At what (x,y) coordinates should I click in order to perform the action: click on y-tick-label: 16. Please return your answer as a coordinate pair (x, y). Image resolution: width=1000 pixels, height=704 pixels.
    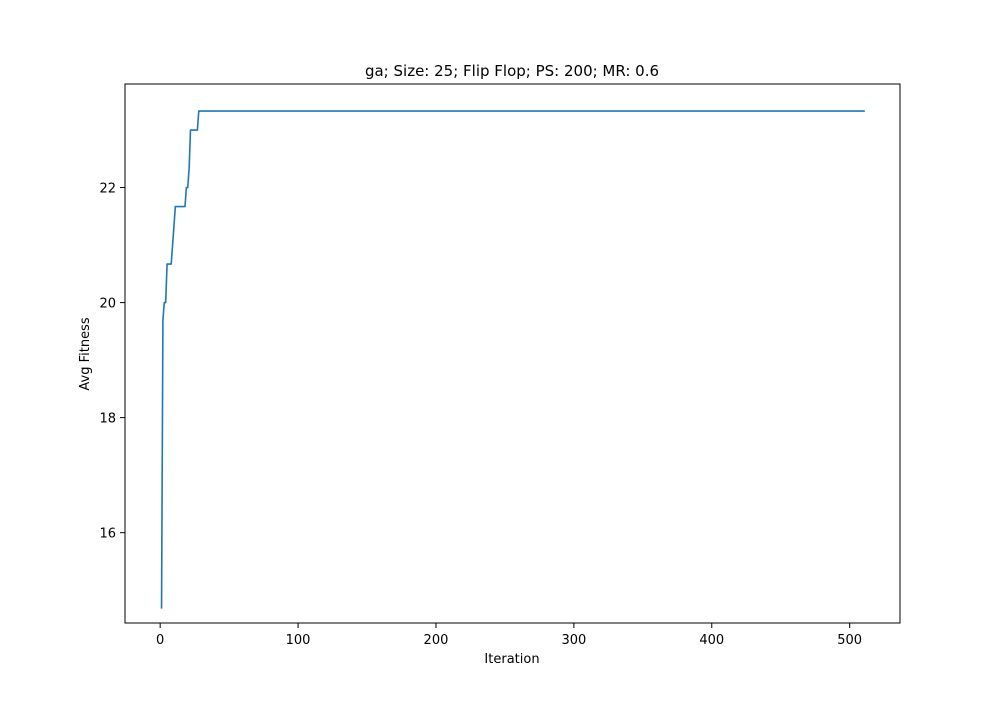
    Looking at the image, I should click on (107, 534).